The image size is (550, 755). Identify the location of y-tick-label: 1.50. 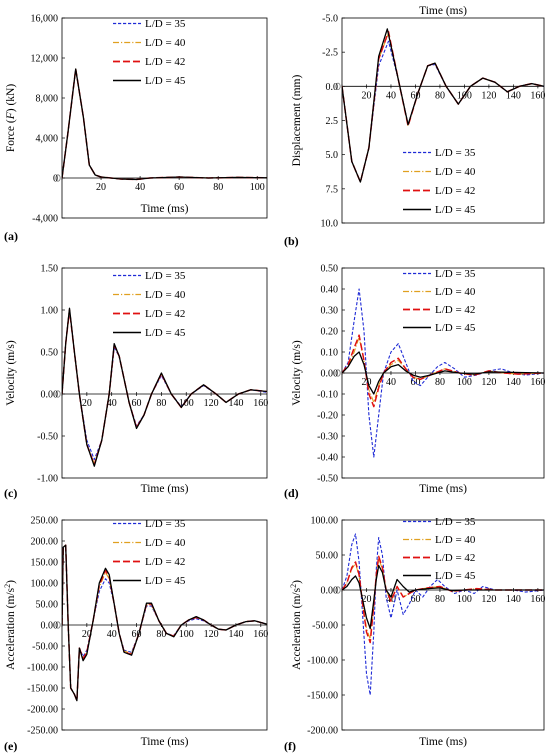
(50, 269).